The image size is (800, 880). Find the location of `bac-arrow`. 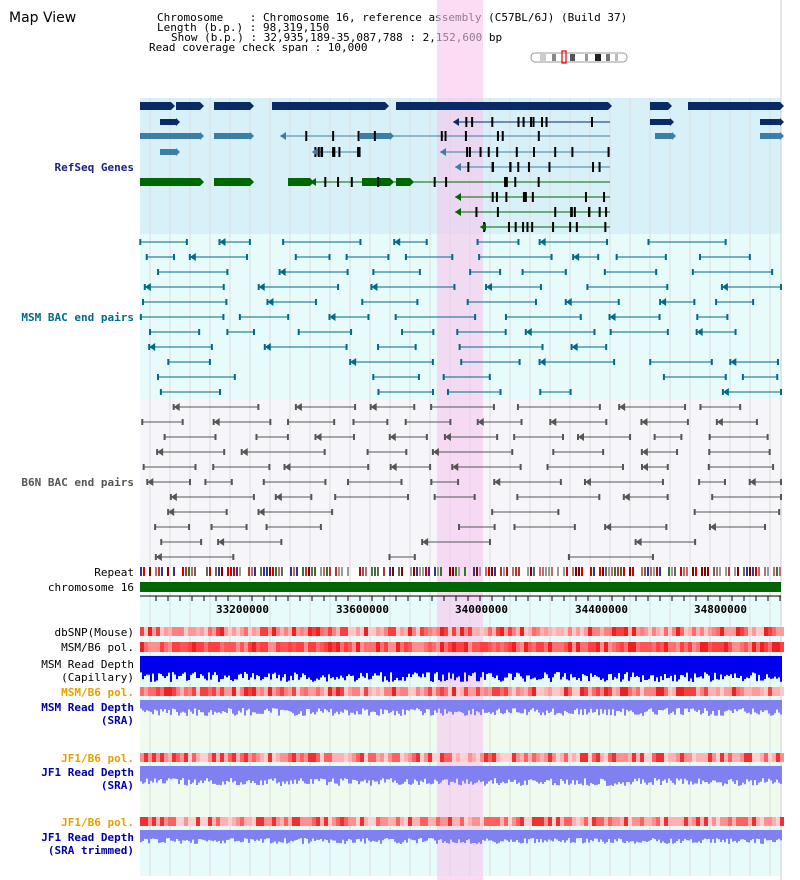

bac-arrow is located at coordinates (261, 512).